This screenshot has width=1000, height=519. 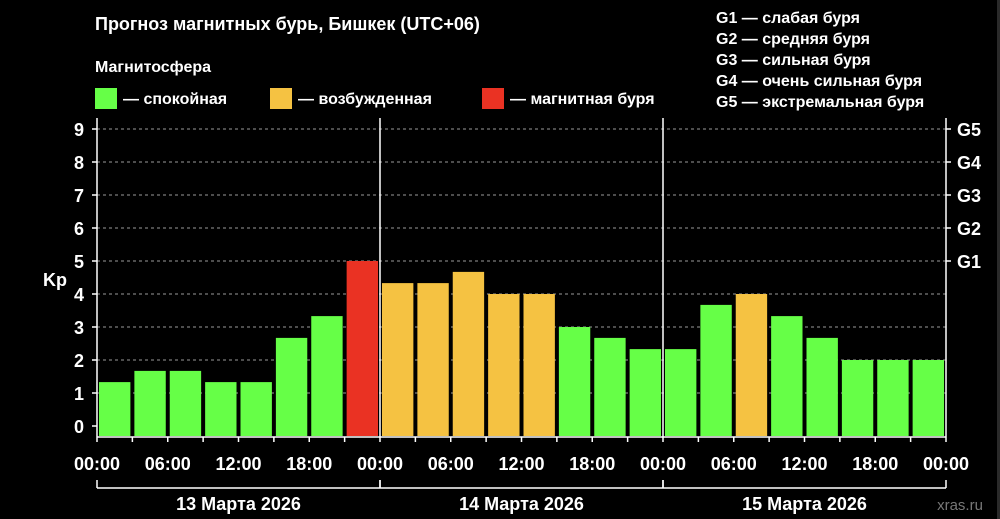 I want to click on y-tick-label: 4, so click(x=79, y=295).